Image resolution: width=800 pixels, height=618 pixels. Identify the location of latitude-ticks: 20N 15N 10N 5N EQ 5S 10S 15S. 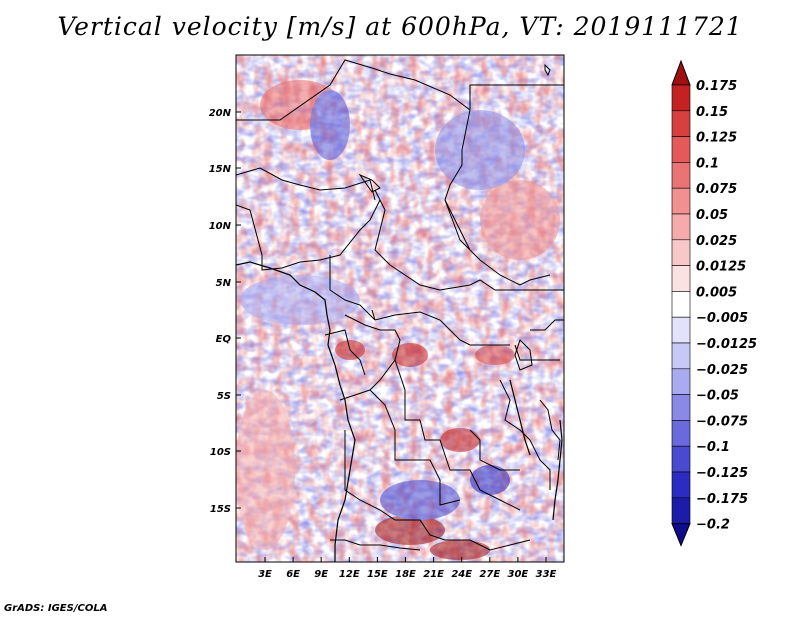
(225, 311).